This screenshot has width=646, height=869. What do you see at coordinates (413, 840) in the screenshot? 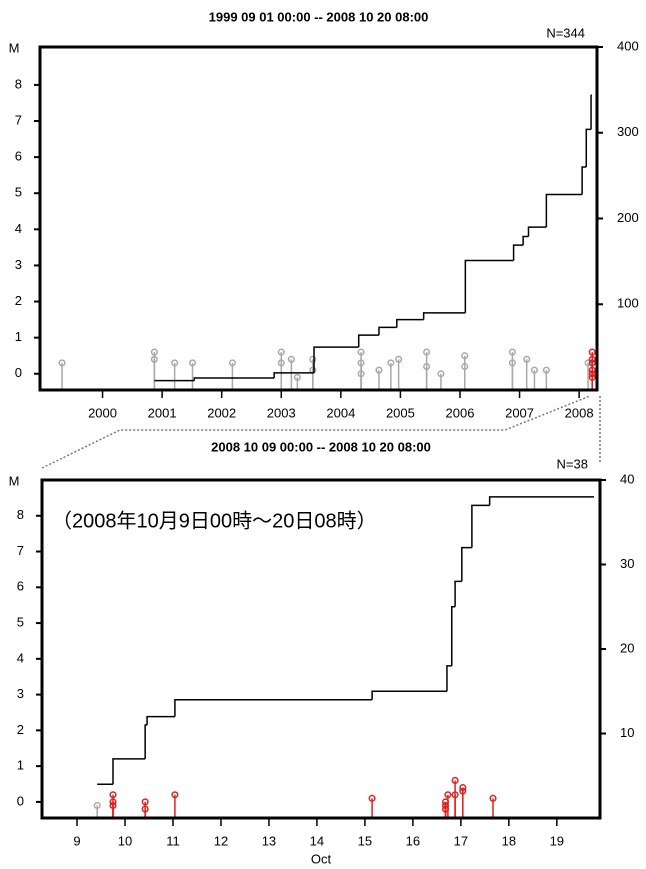
I see `x-tick-label: 16` at bounding box center [413, 840].